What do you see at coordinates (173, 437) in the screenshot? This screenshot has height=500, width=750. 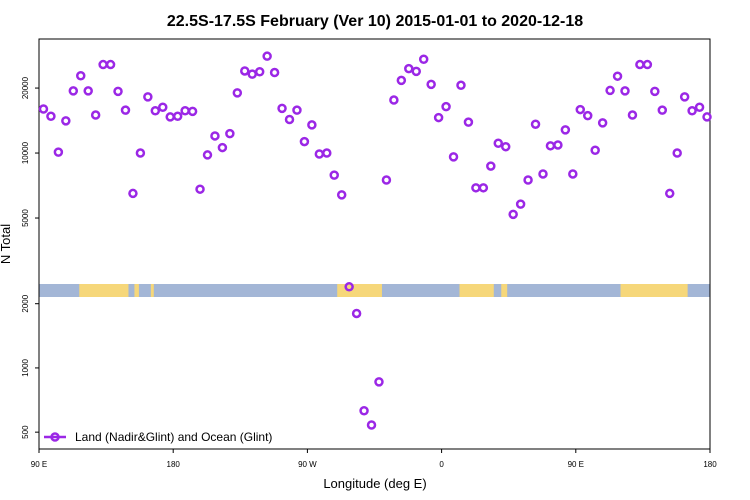 I see `legend-label: Land (Nadir&Glint) and Ocean (Glint)` at bounding box center [173, 437].